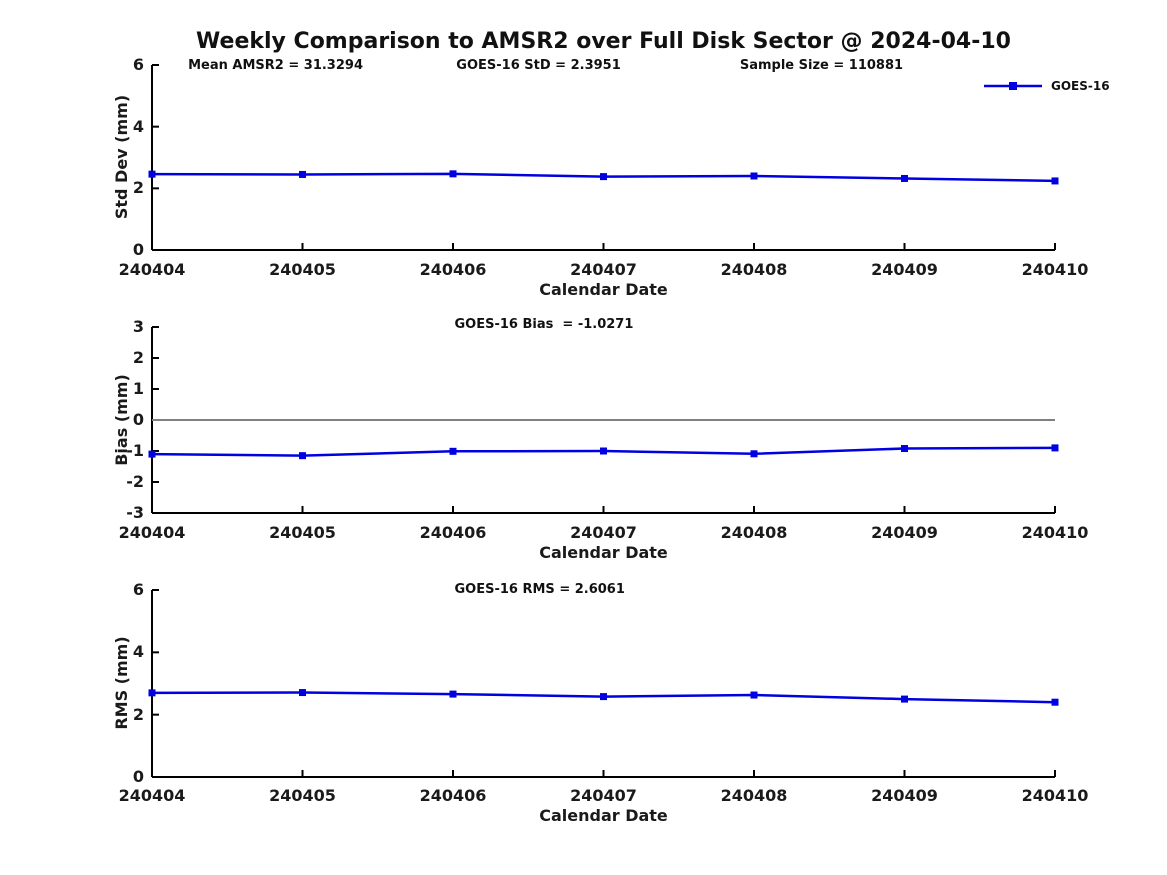 Image resolution: width=1167 pixels, height=875 pixels. I want to click on annotation: GOES-16 RMS = 2.6061, so click(539, 589).